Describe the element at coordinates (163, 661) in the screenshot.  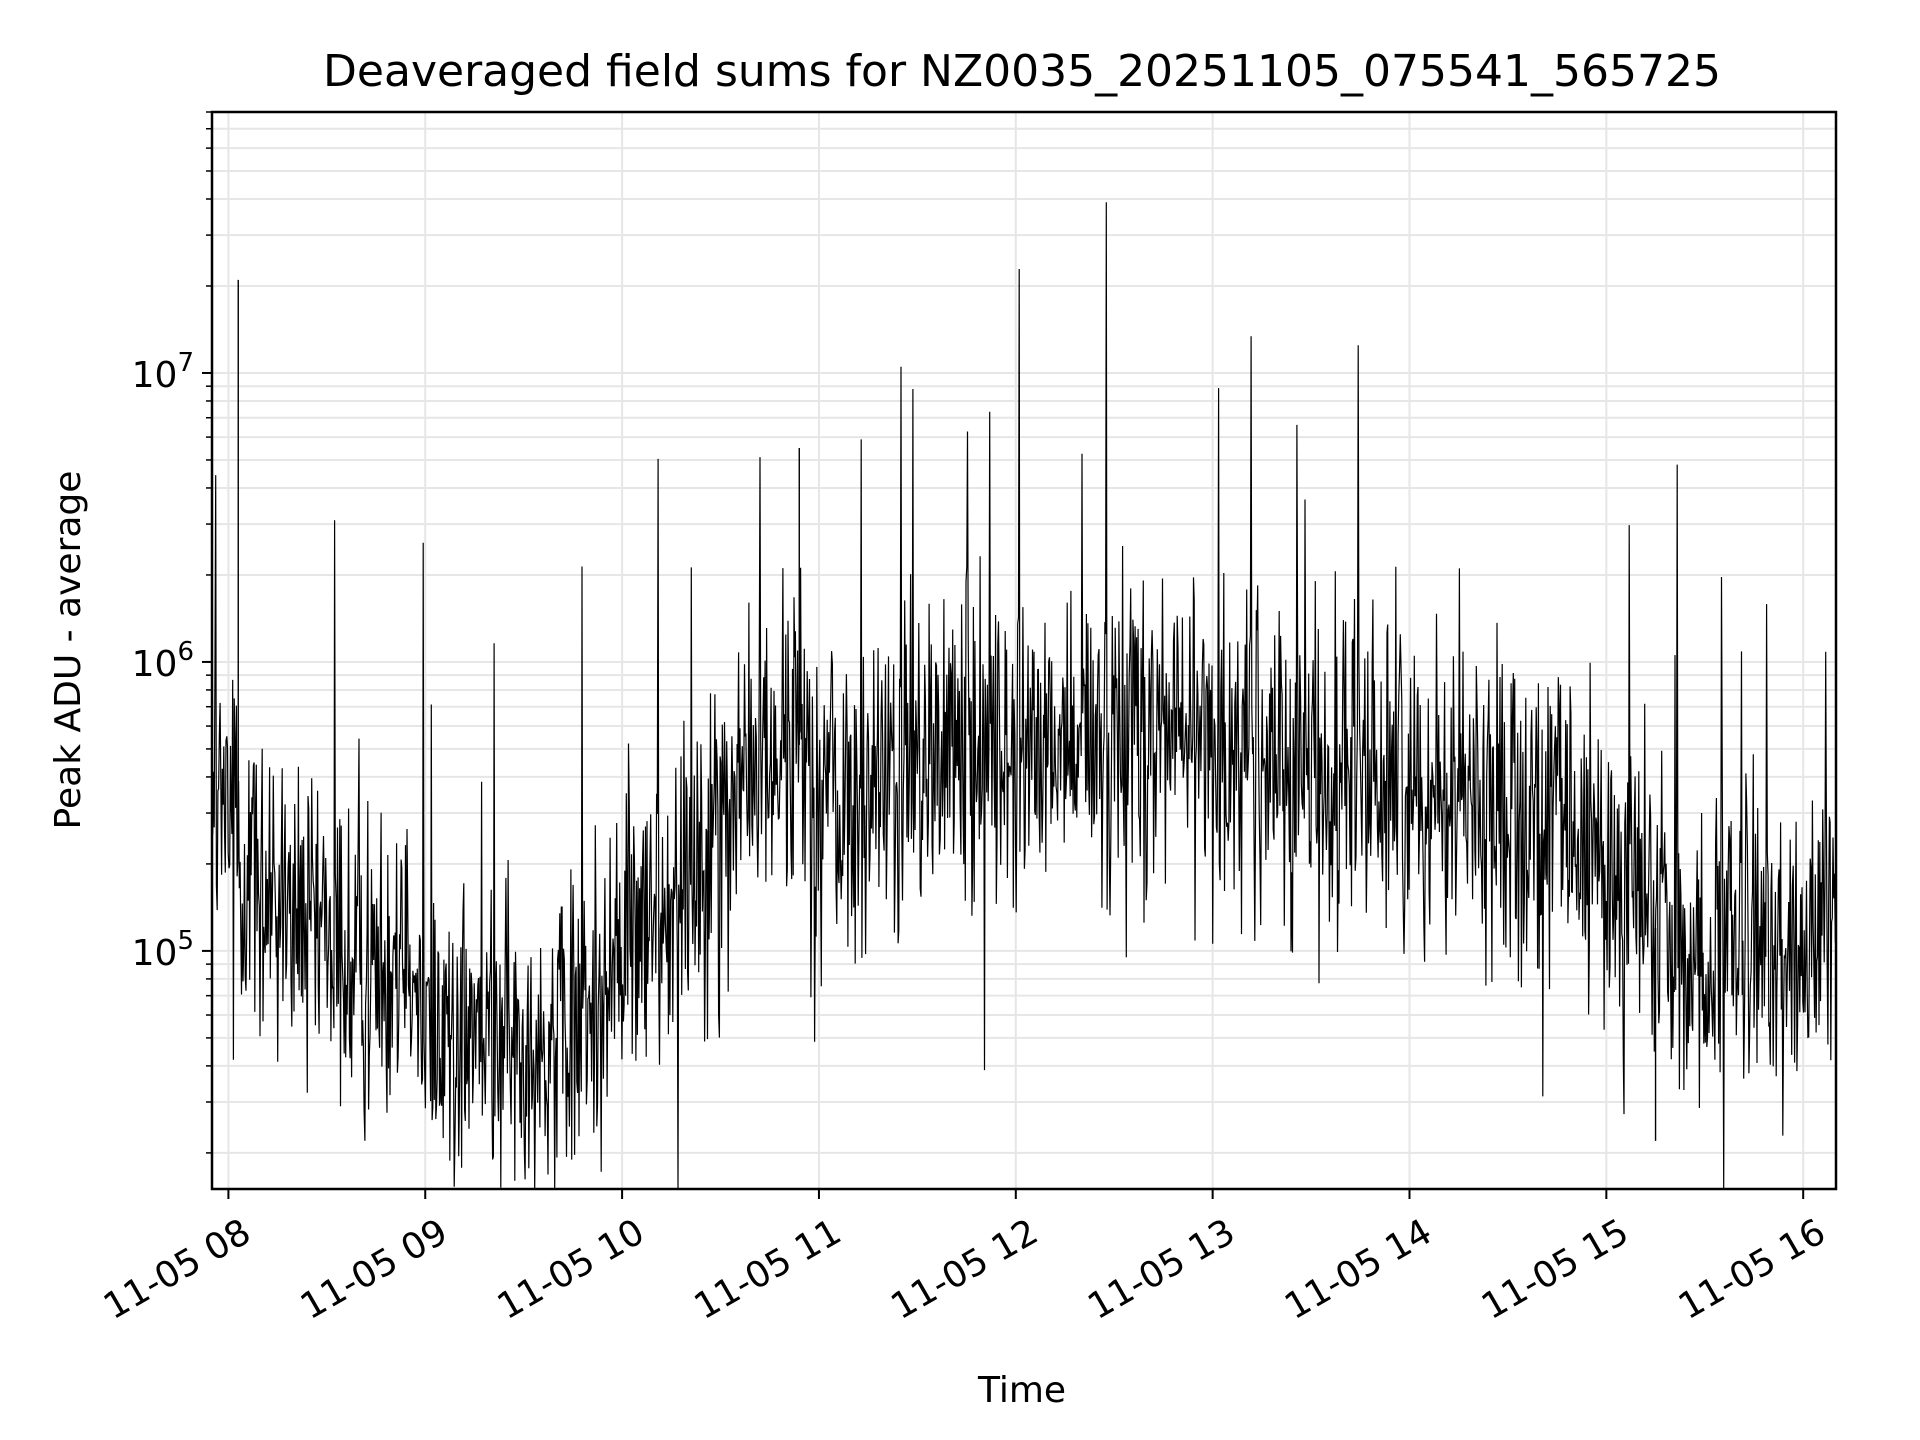
I see `y-tick-label: 10⁶` at that location.